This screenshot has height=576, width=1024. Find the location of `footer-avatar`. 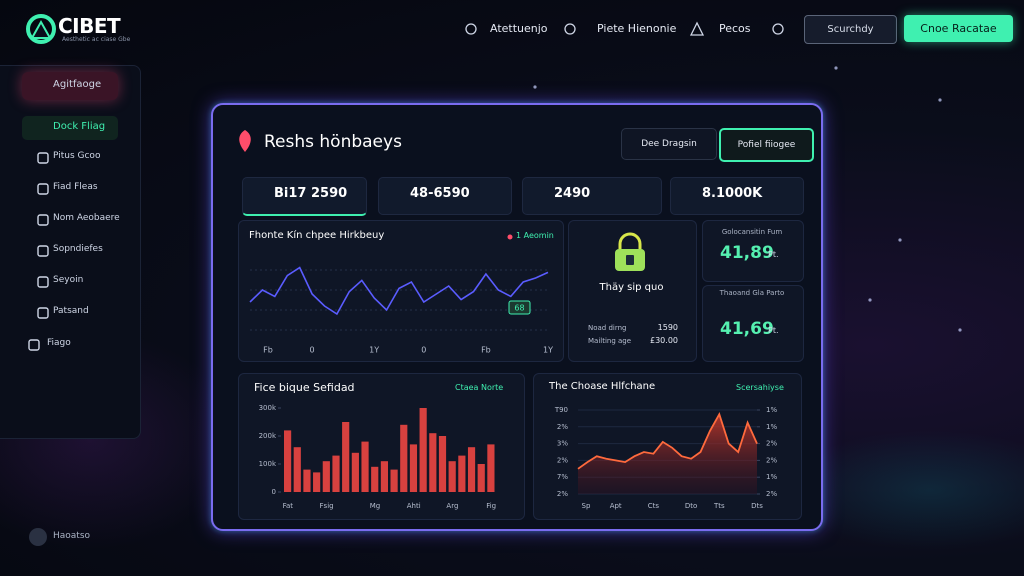

footer-avatar is located at coordinates (38, 537).